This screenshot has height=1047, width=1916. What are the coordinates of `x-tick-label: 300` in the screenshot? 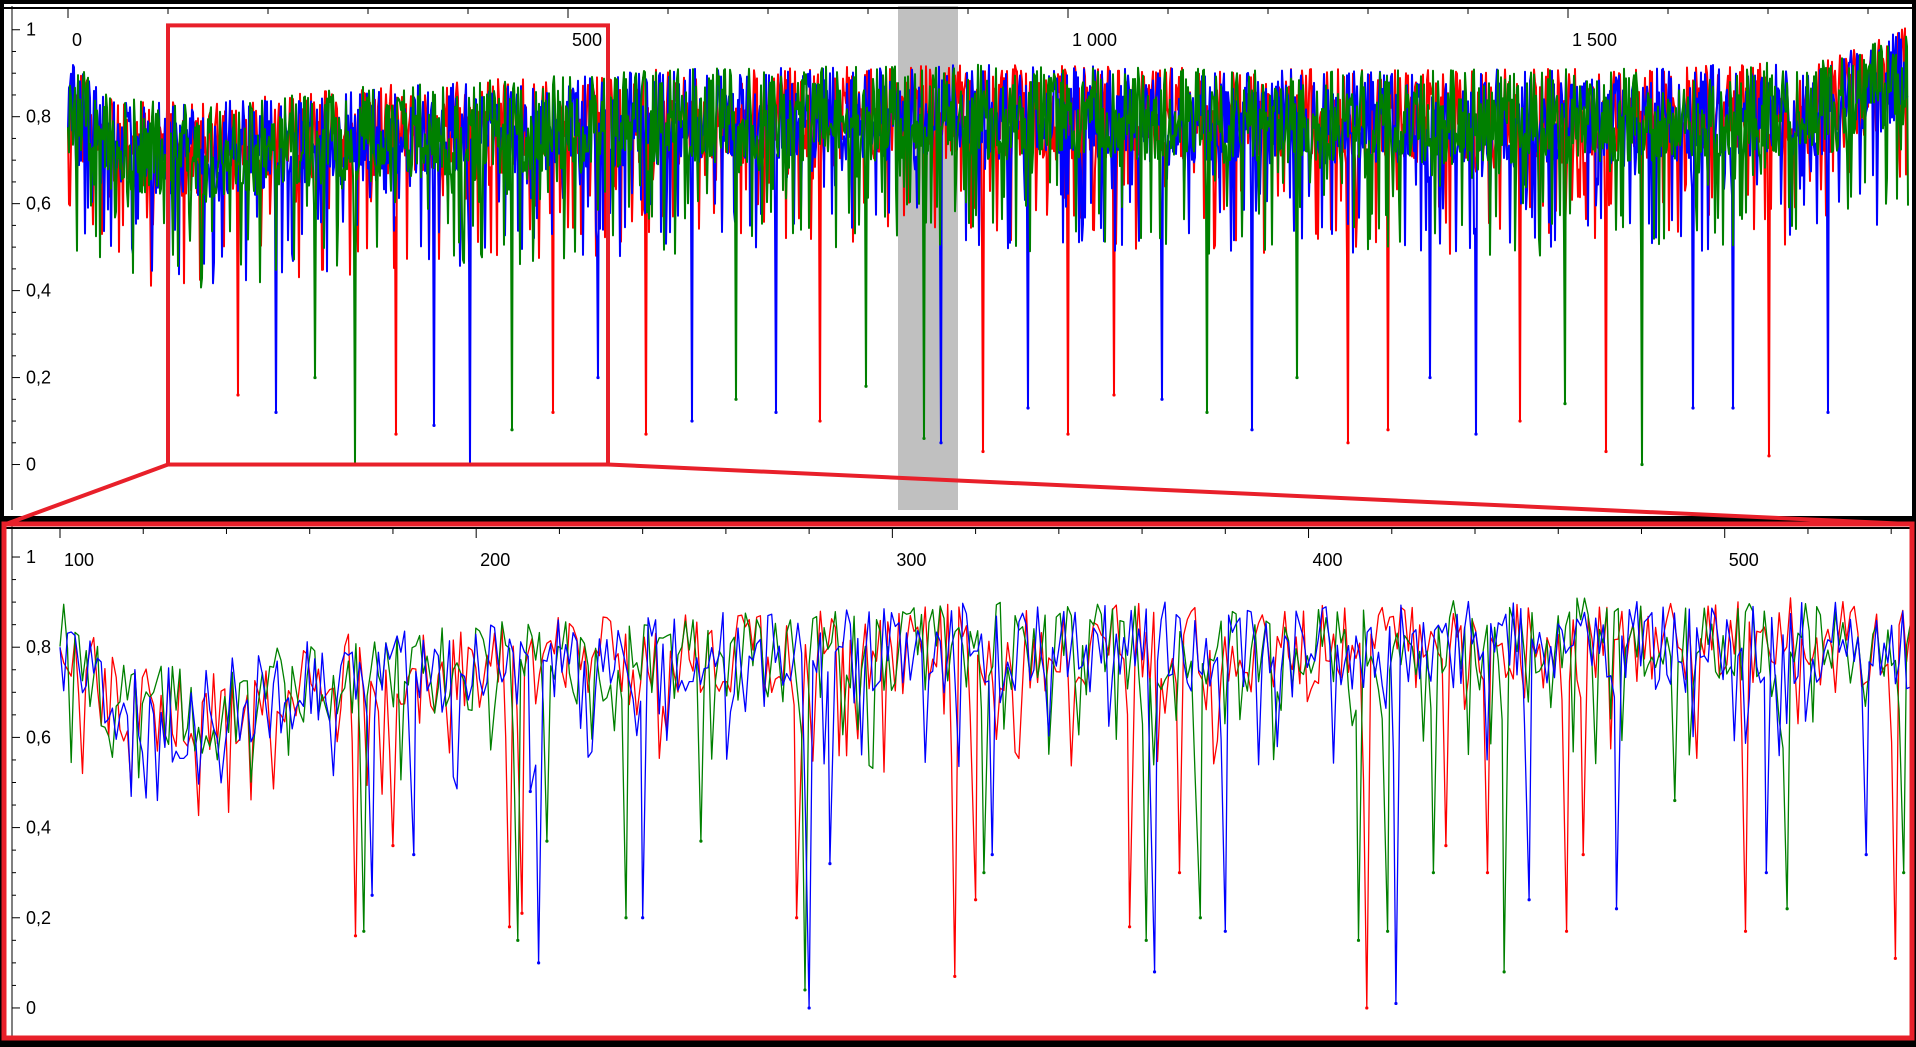 It's located at (911, 560).